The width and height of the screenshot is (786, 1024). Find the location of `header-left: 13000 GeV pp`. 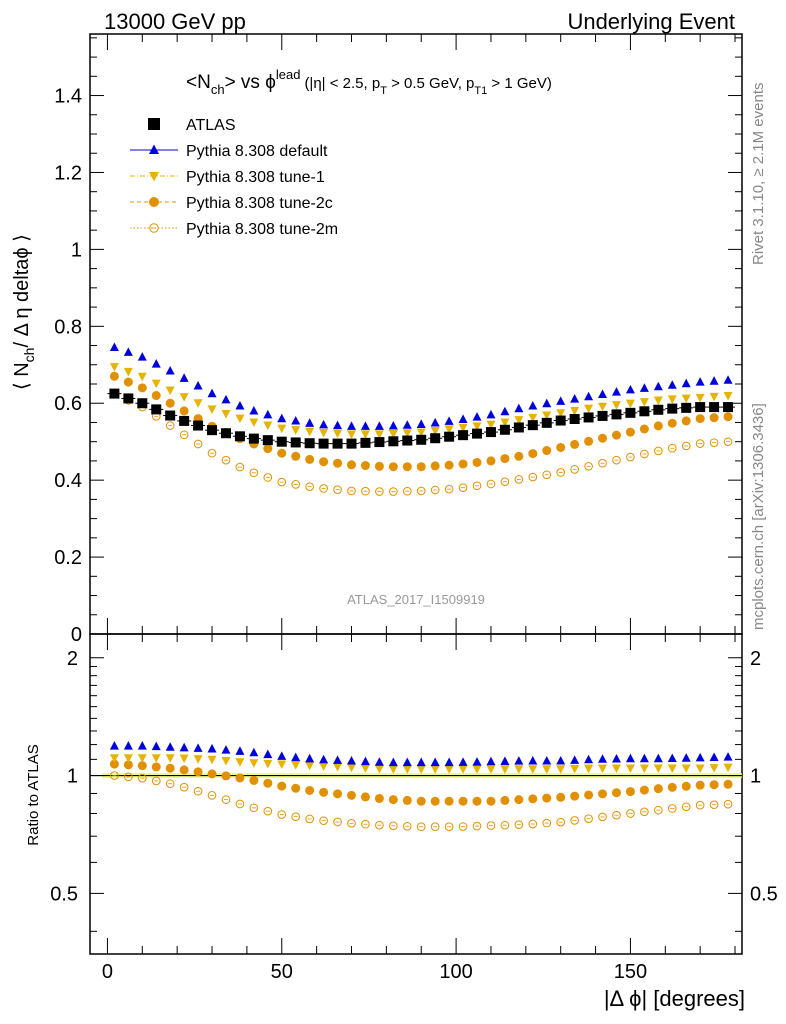

header-left: 13000 GeV pp is located at coordinates (175, 21).